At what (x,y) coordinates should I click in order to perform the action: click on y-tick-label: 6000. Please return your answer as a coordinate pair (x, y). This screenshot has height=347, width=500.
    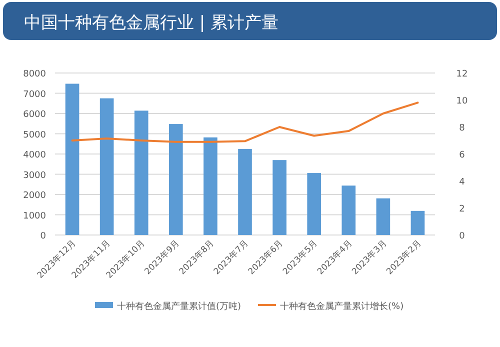
    Looking at the image, I should click on (34, 115).